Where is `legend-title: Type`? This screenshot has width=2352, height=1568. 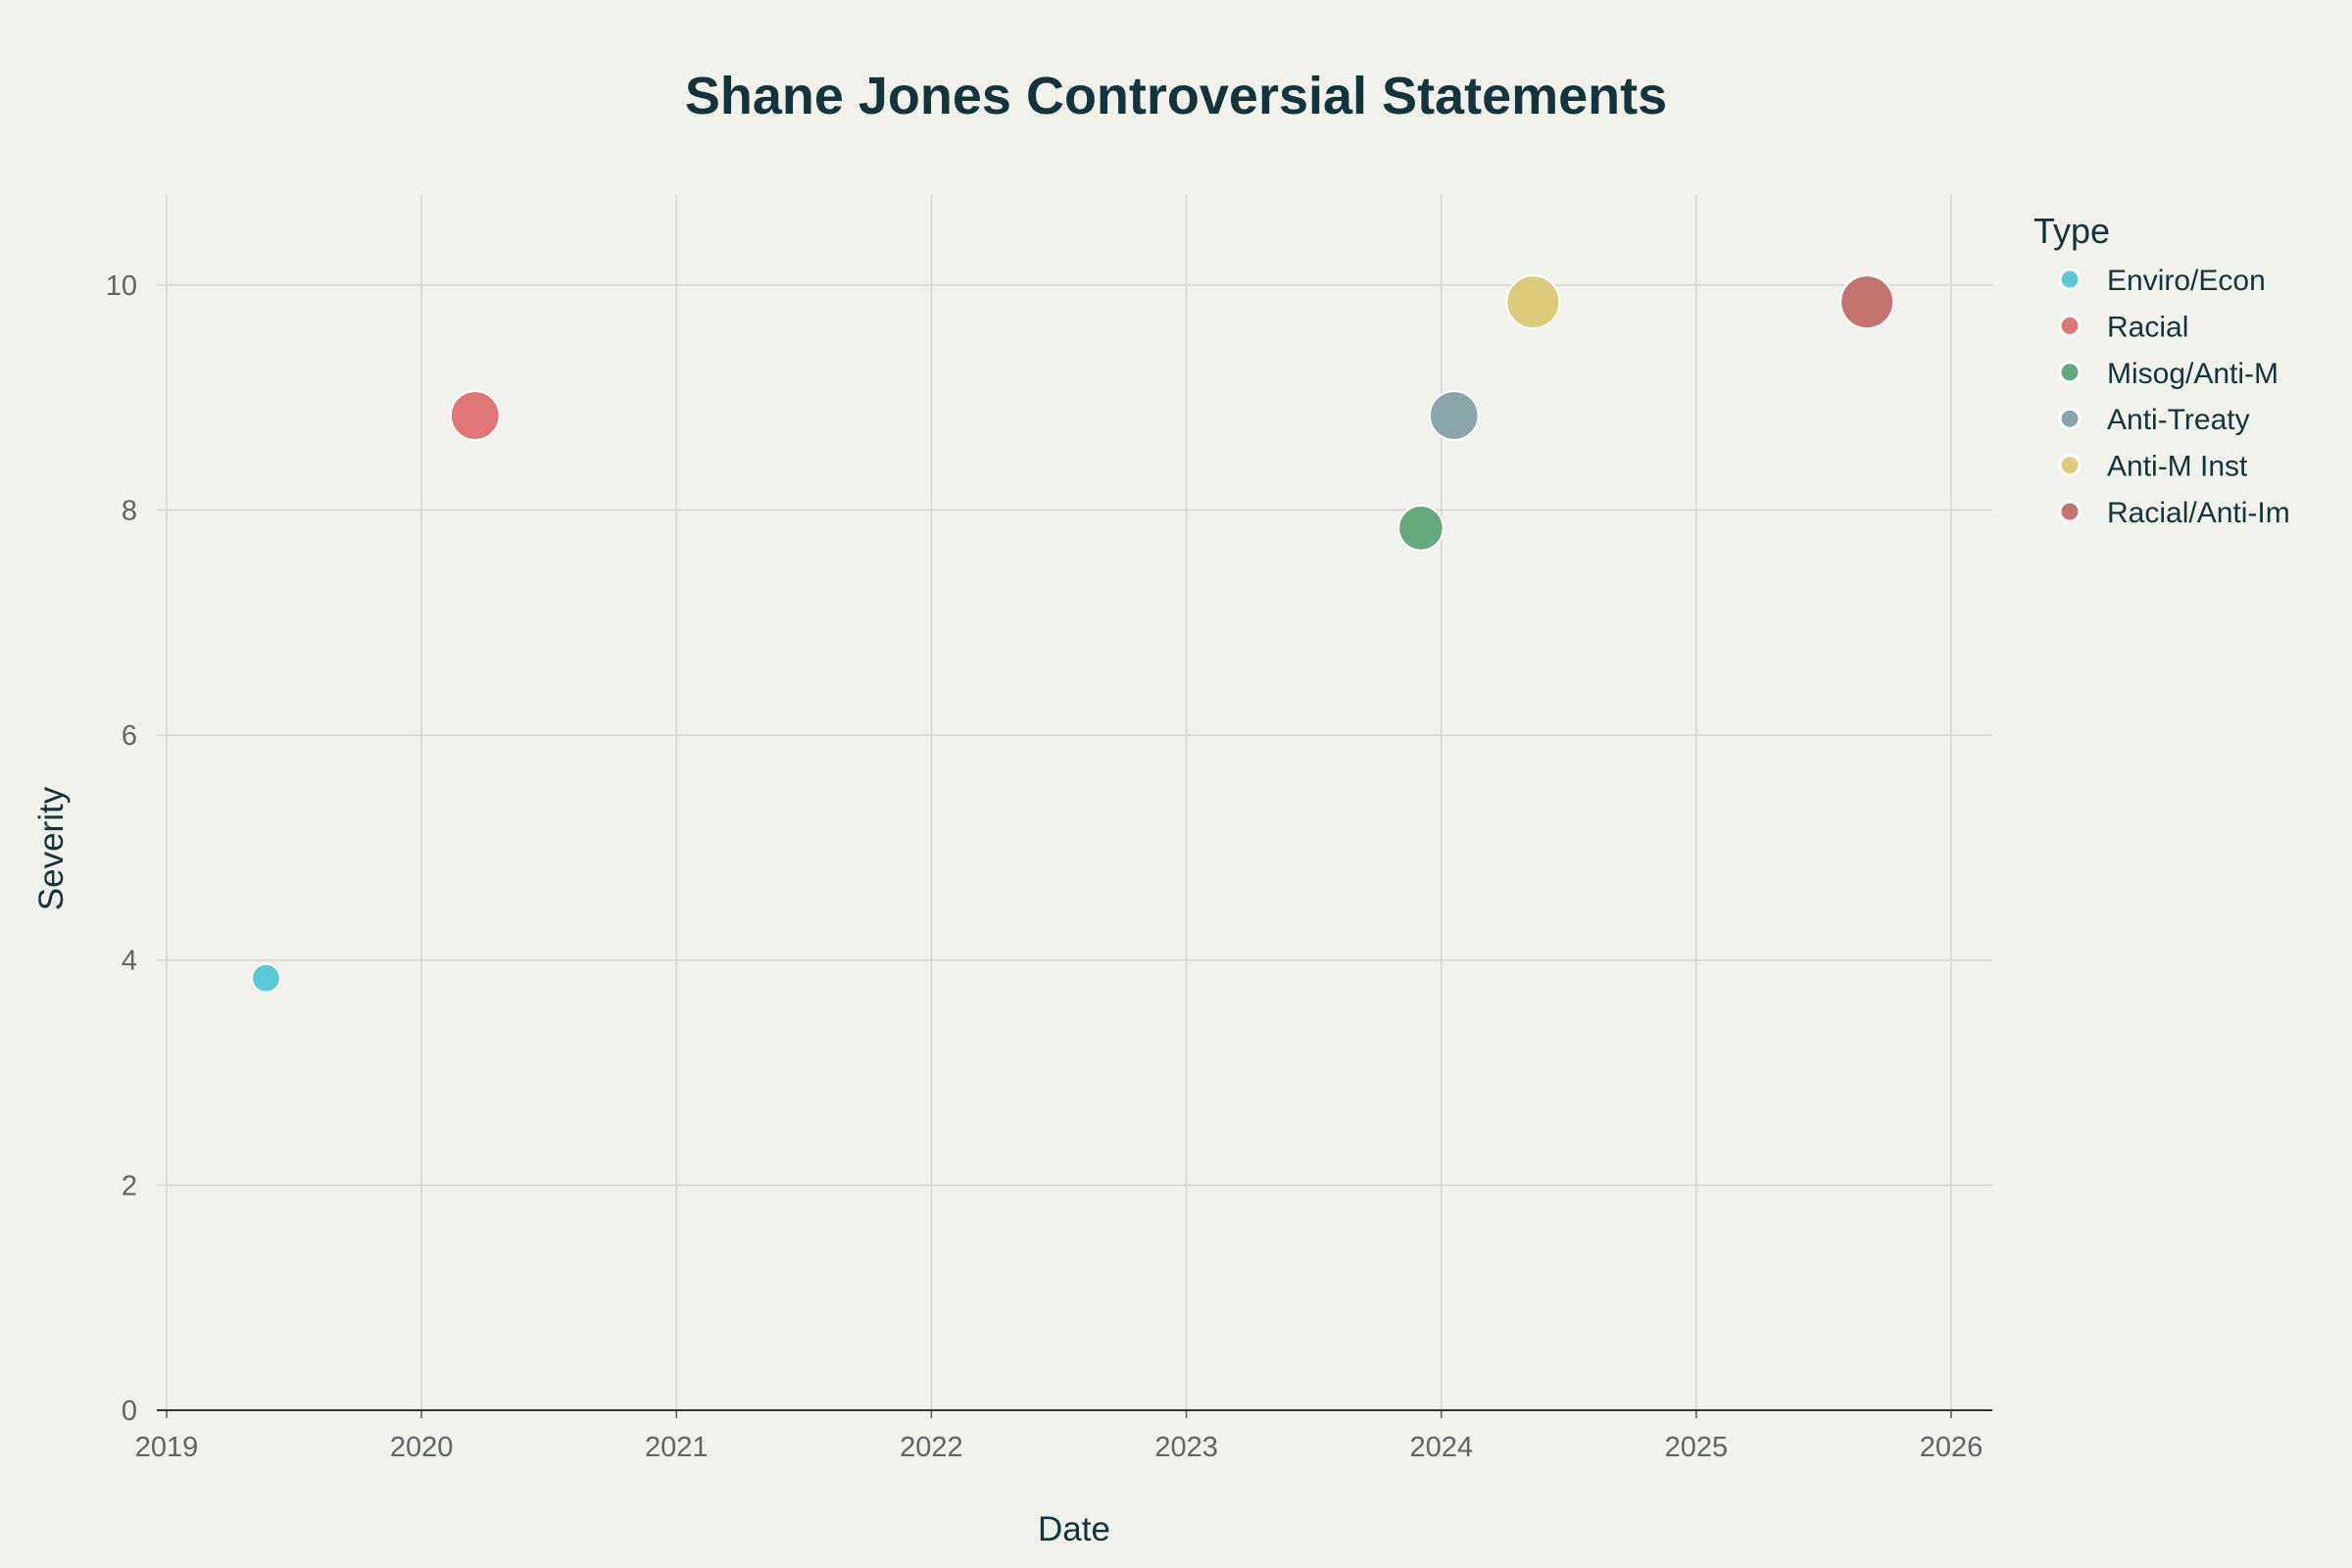
legend-title: Type is located at coordinates (2072, 231).